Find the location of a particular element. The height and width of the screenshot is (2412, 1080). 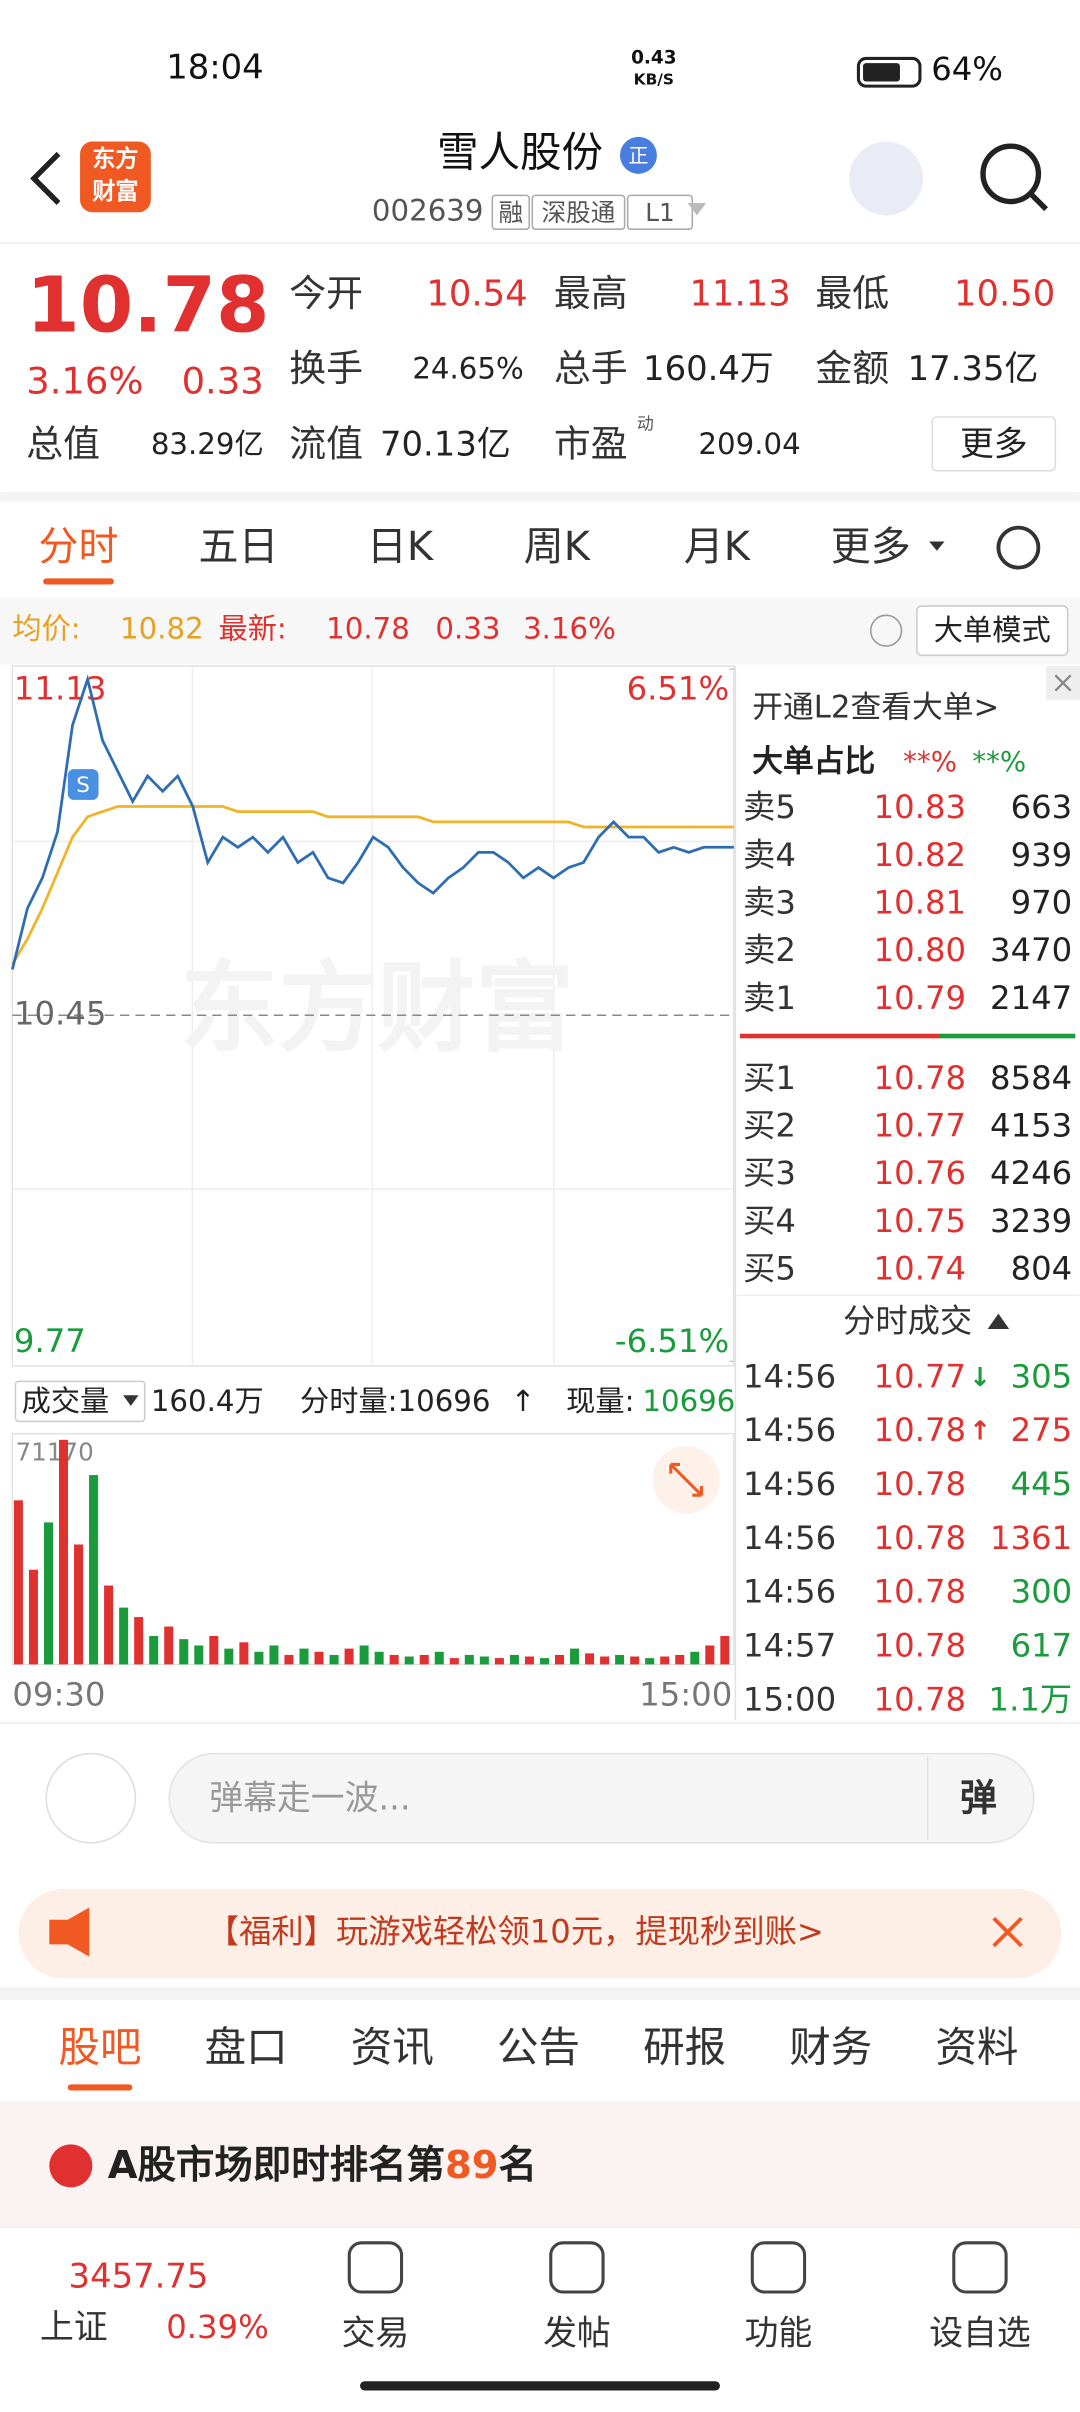

gap is located at coordinates (540, 497).